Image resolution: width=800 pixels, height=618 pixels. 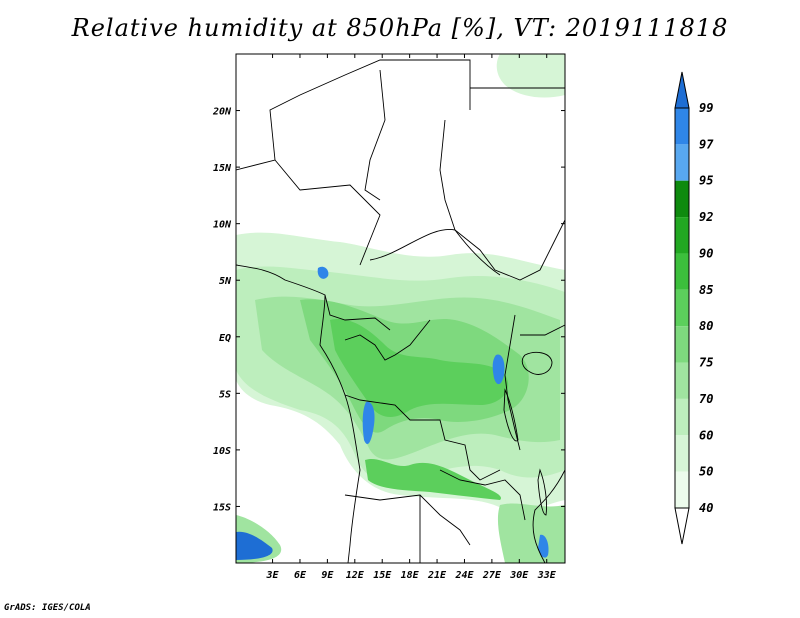 What do you see at coordinates (422, 437) in the screenshot?
I see `border-drc-angola` at bounding box center [422, 437].